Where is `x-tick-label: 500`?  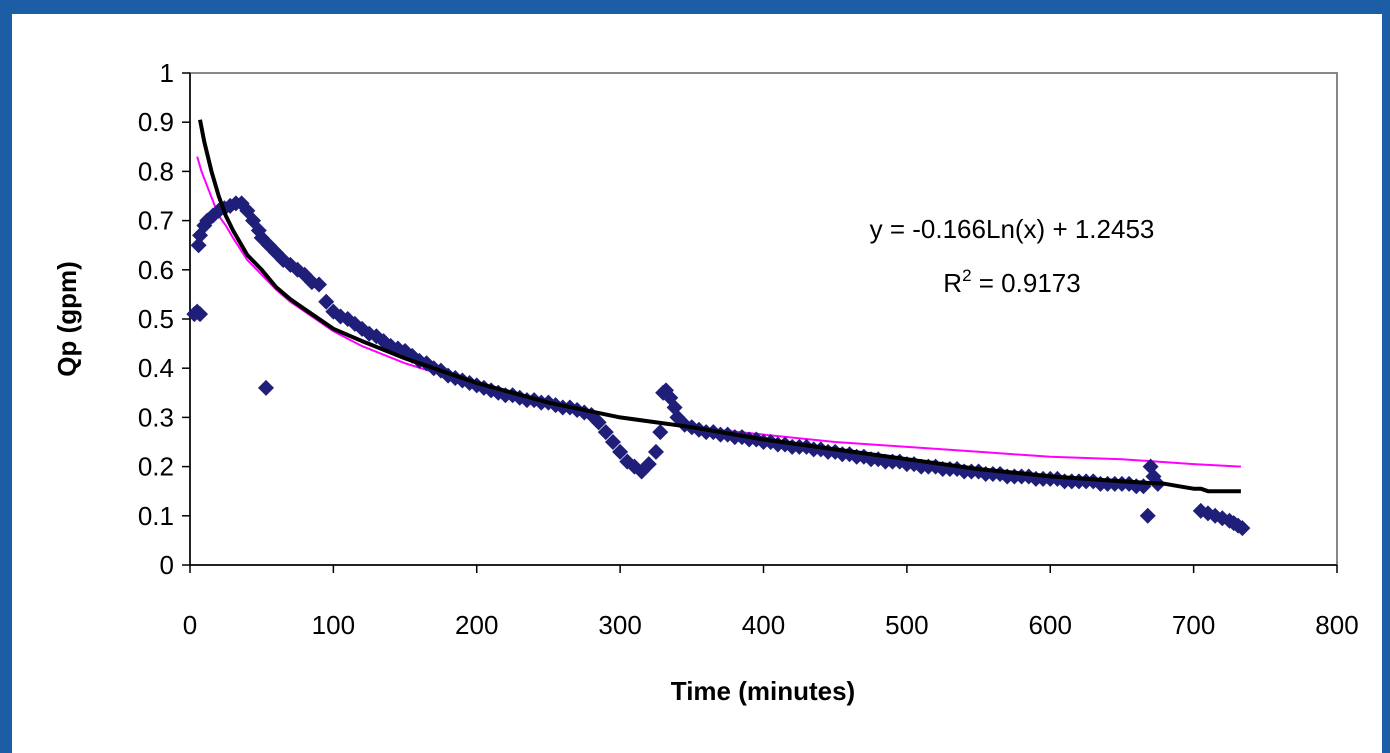 x-tick-label: 500 is located at coordinates (906, 625).